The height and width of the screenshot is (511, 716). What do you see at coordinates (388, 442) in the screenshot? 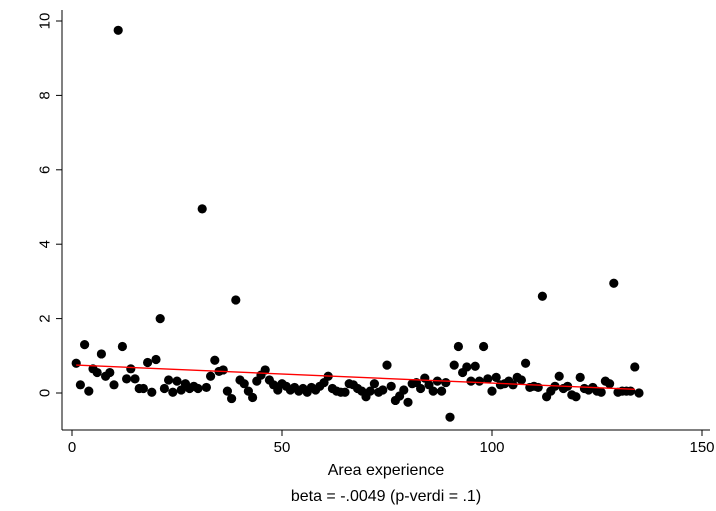
I see `x-axis: 0 50 100 150` at bounding box center [388, 442].